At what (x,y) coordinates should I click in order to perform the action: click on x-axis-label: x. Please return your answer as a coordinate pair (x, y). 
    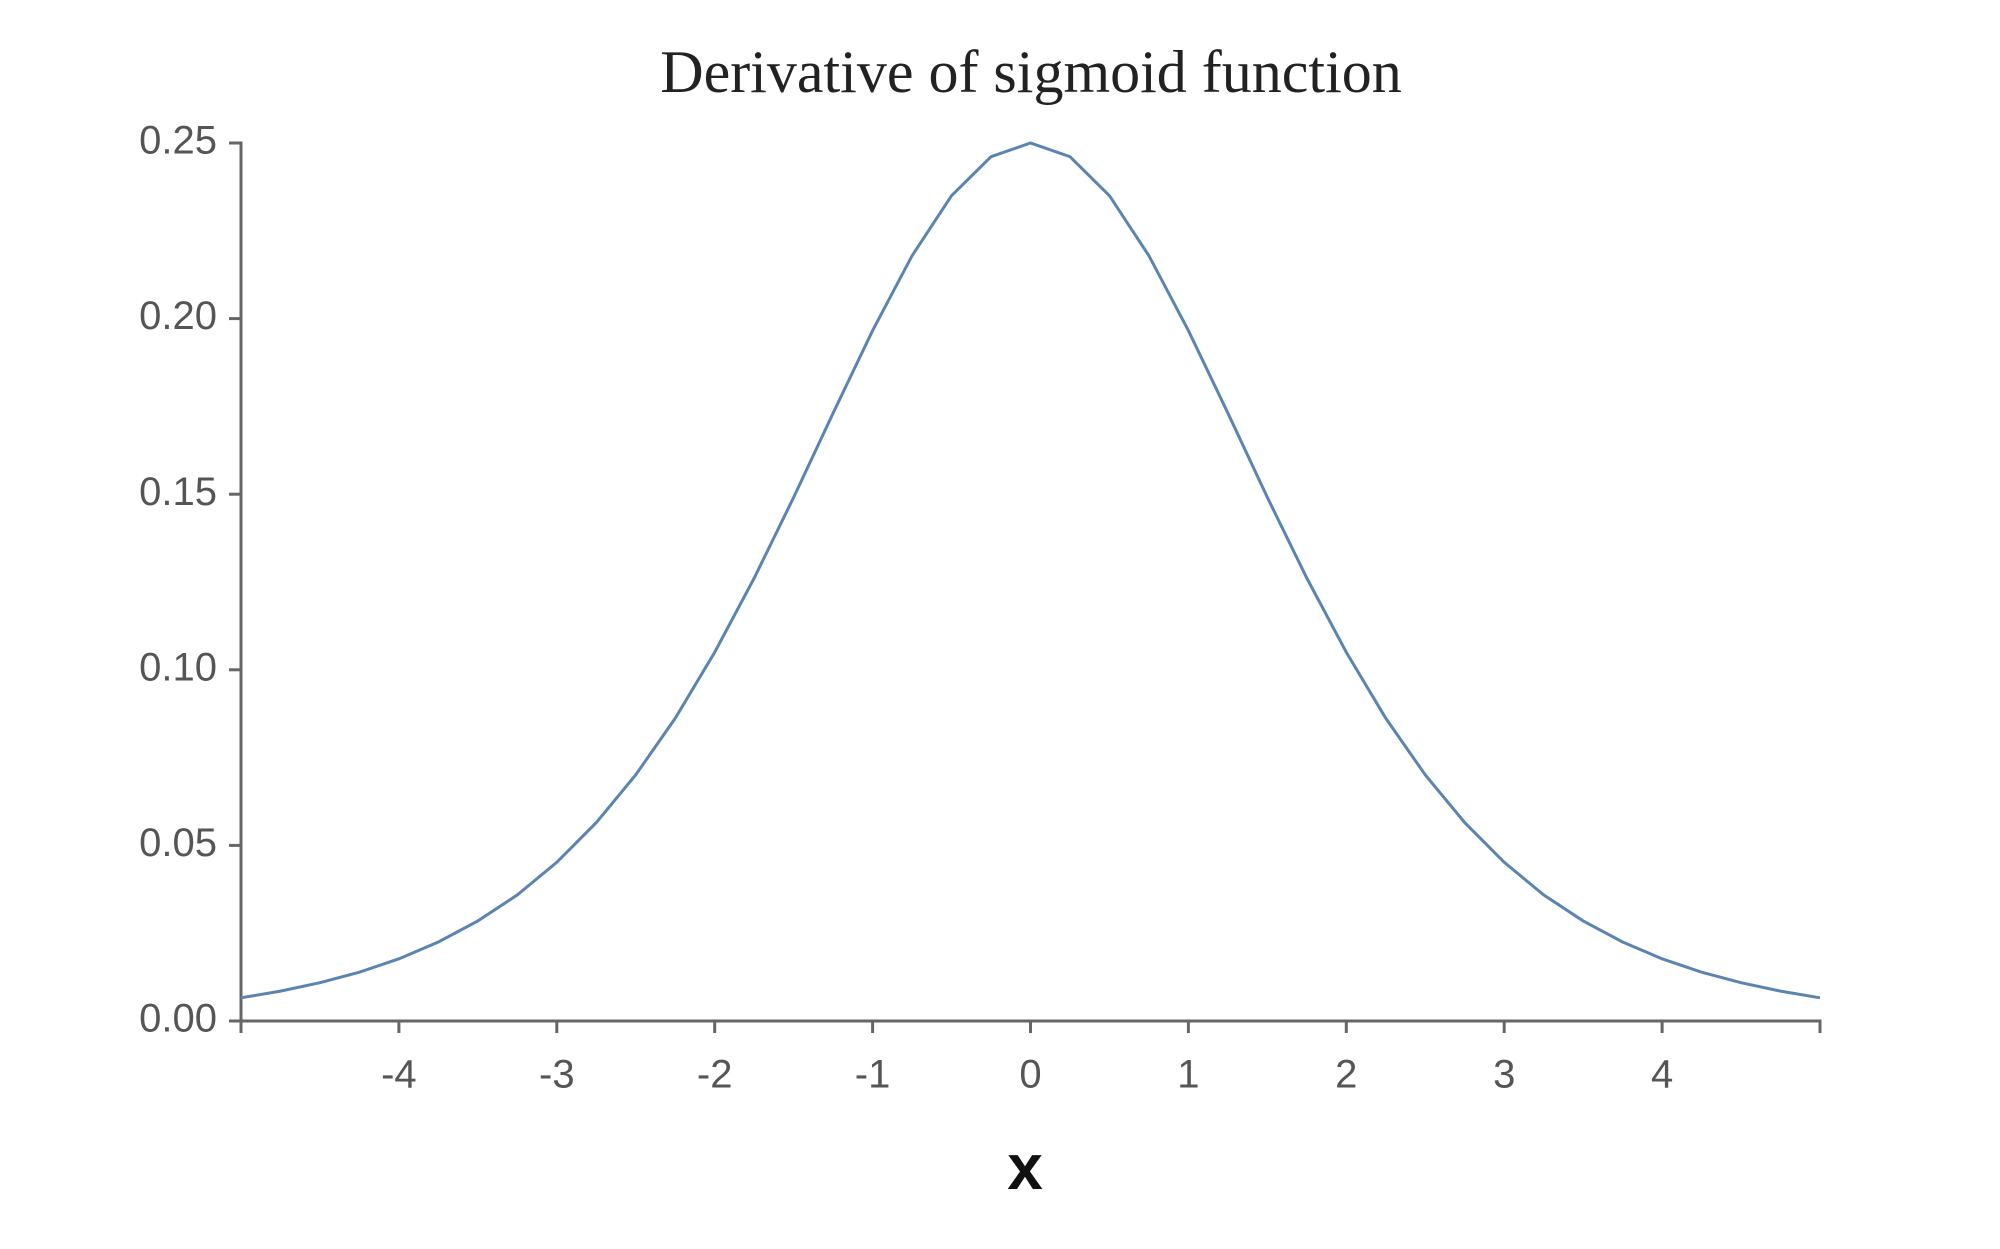
    Looking at the image, I should click on (1025, 1167).